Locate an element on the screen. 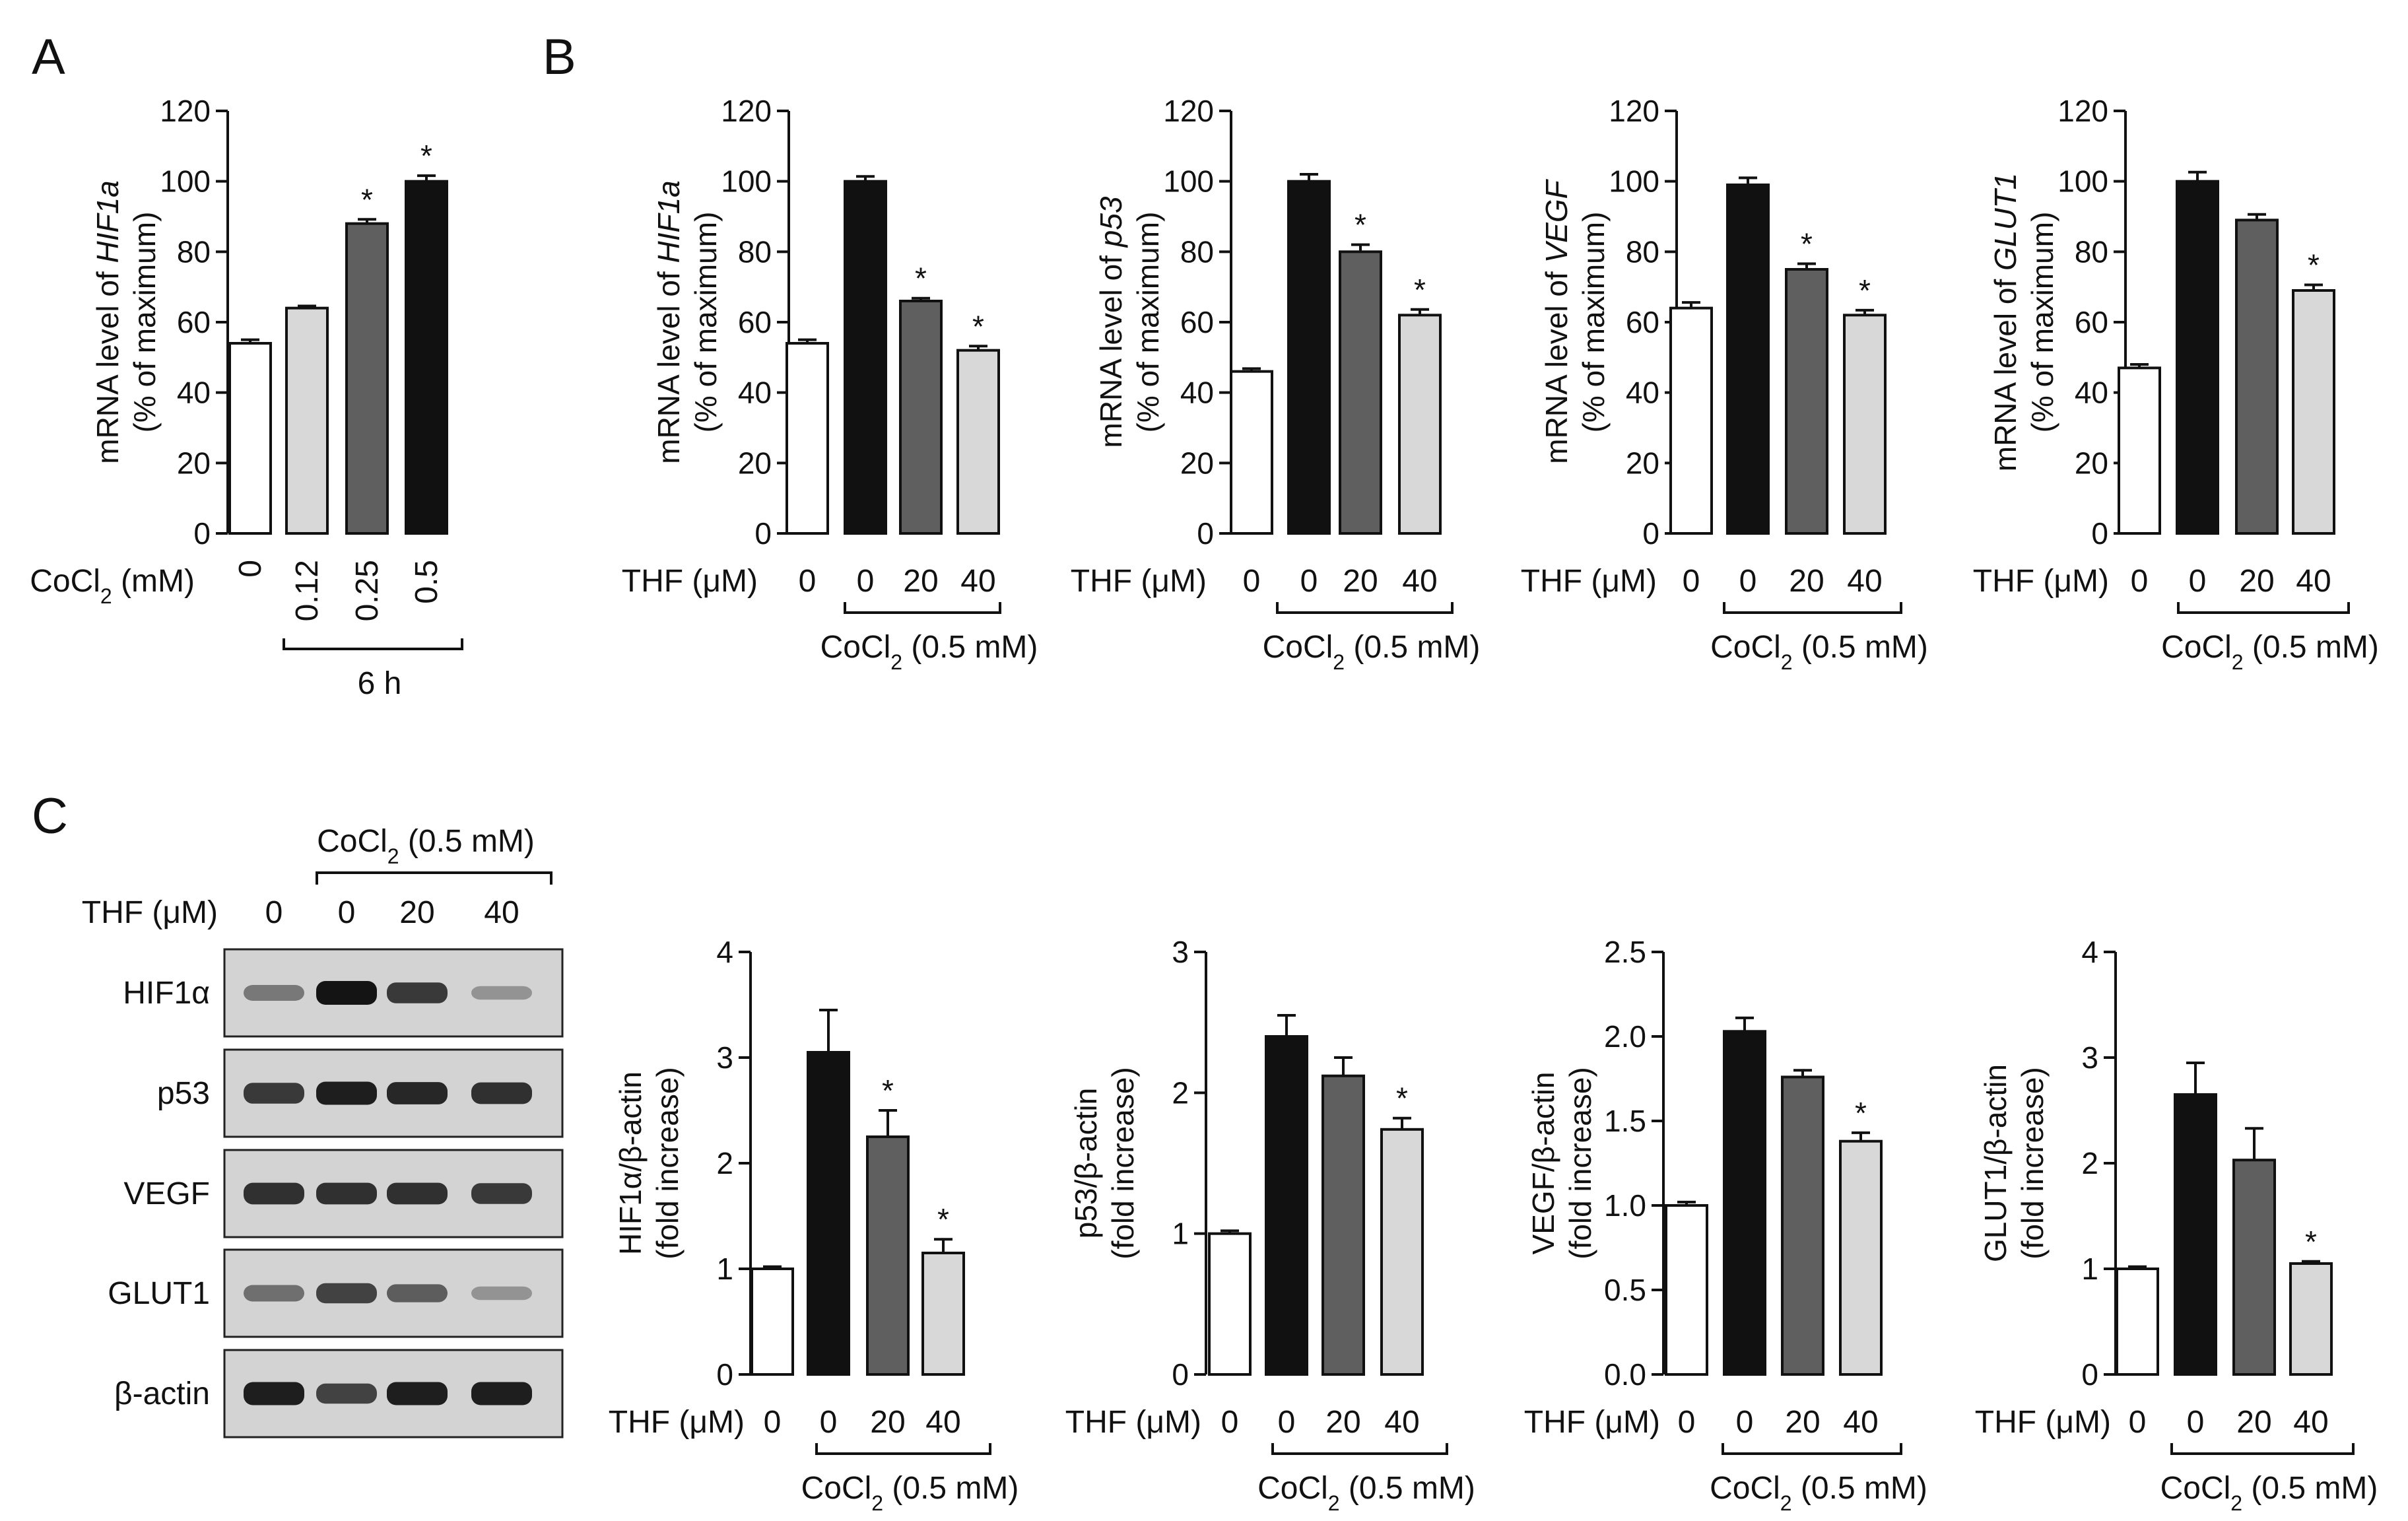 The width and height of the screenshot is (2408, 1521). y-tick-label: 1 is located at coordinates (1180, 1234).